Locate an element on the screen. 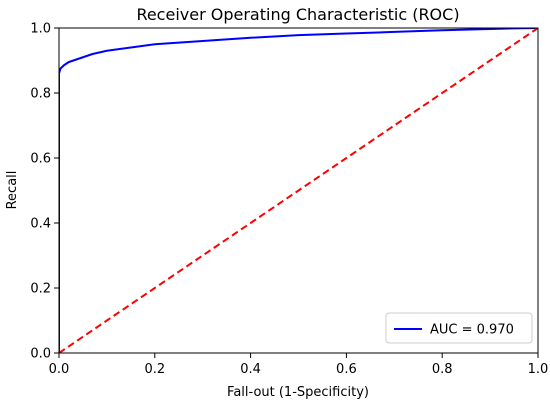  legend-box is located at coordinates (459, 328).